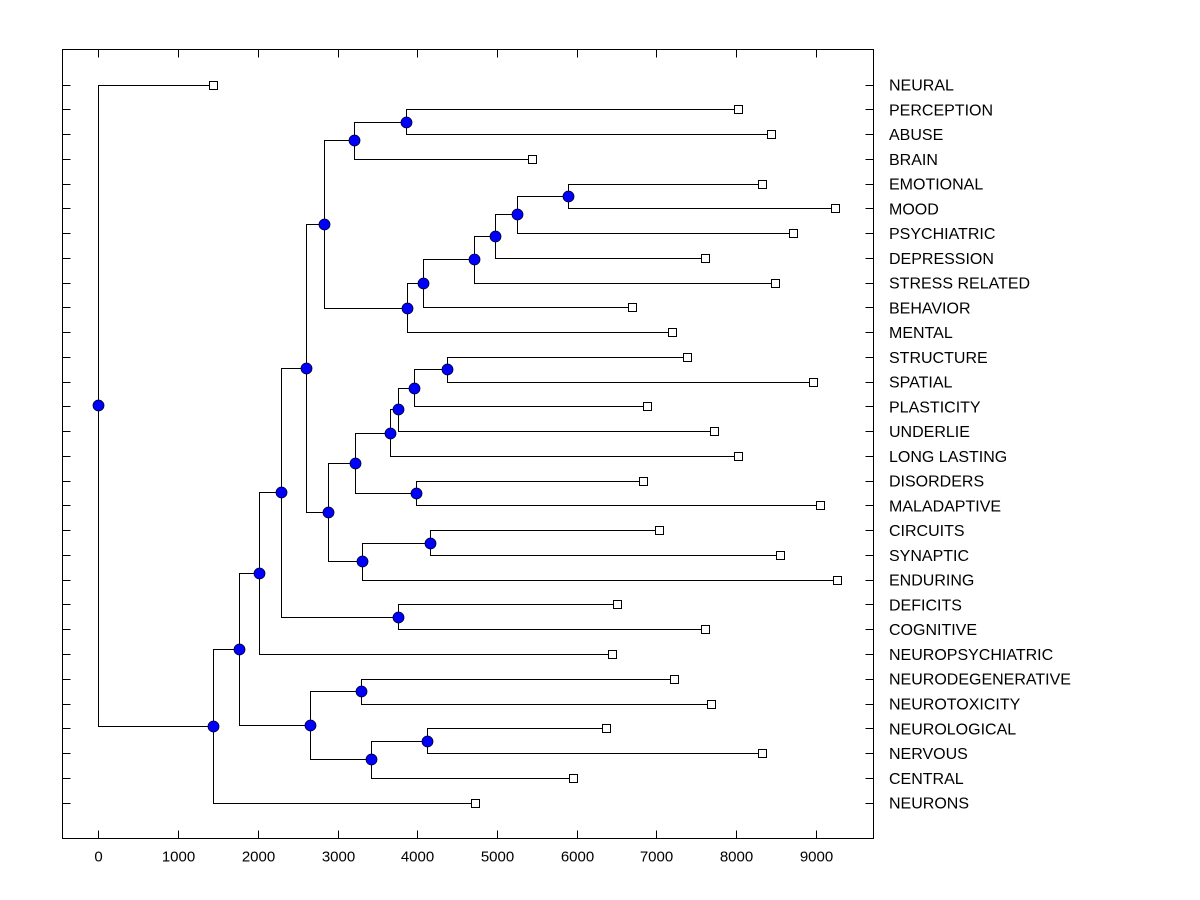 The height and width of the screenshot is (900, 1200). I want to click on x-tick-label: 7000, so click(656, 857).